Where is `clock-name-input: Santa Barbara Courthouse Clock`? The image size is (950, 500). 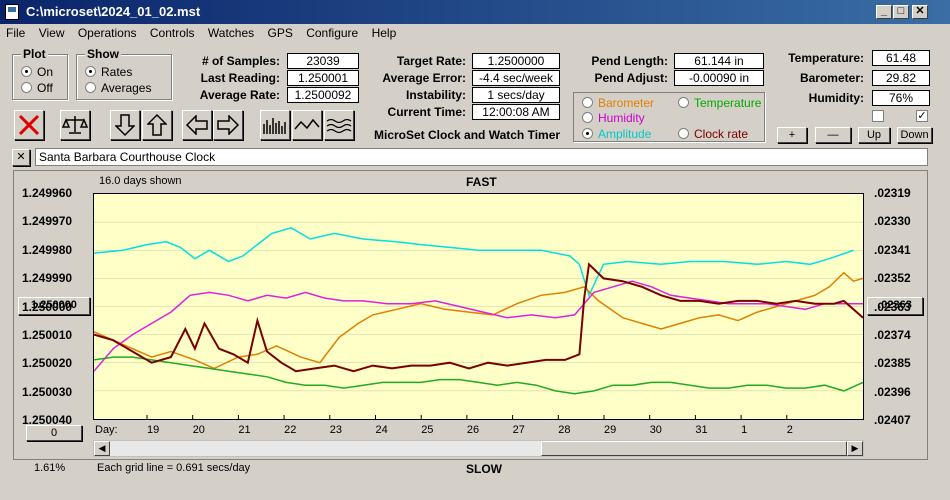 clock-name-input: Santa Barbara Courthouse Clock is located at coordinates (481, 157).